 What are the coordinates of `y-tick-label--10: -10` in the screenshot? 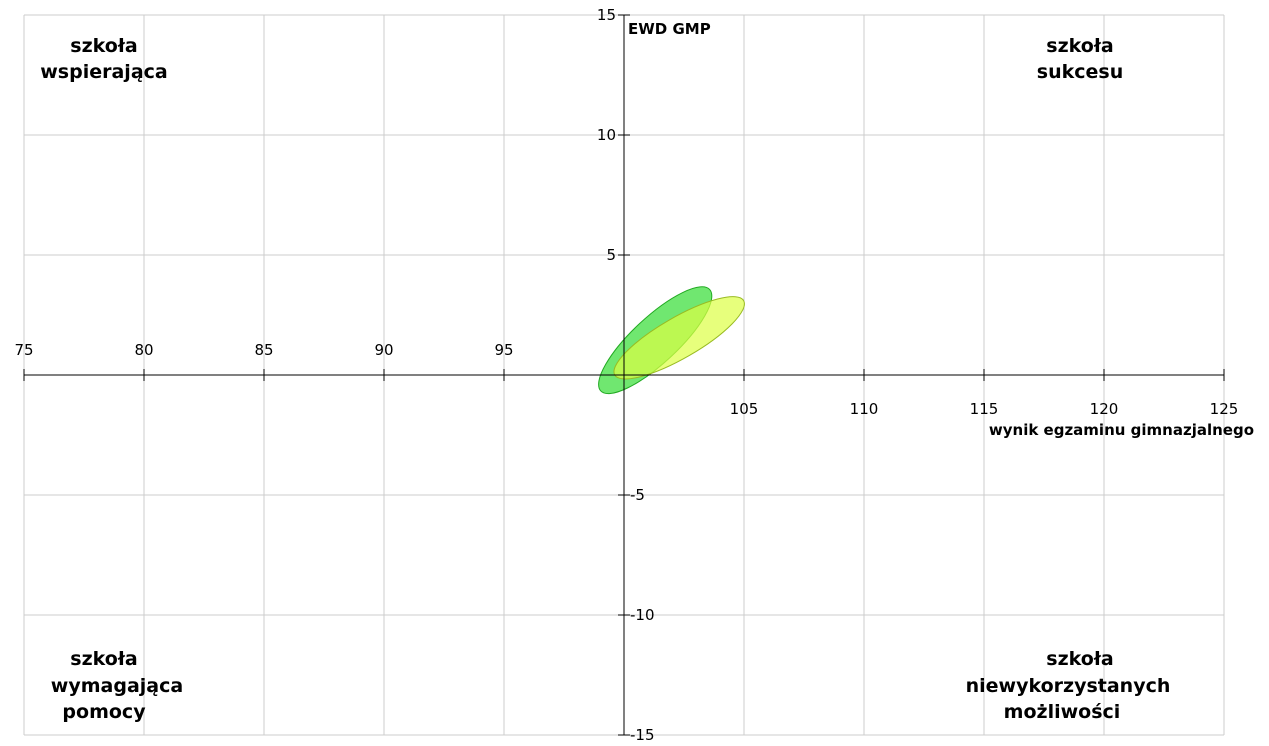 It's located at (642, 615).